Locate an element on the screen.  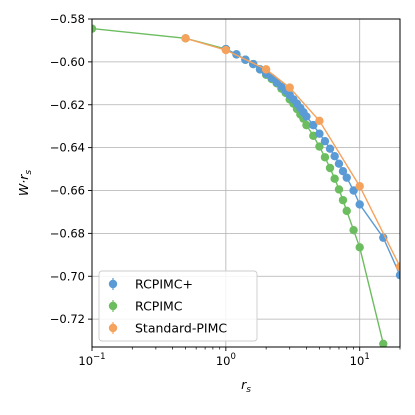
x-tick-label: 10⁰ is located at coordinates (226, 360).